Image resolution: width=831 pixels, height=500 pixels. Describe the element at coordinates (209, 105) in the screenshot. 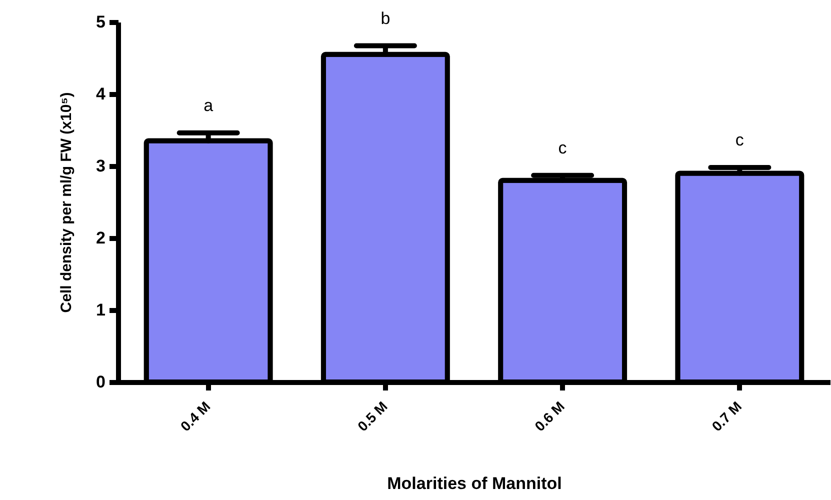

I see `annotation: a` at that location.